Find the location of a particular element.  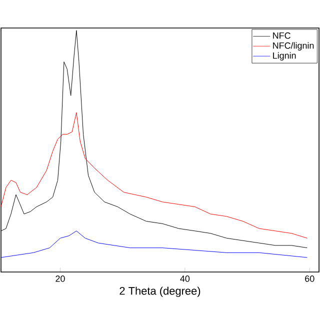

x-tick-label: 60 is located at coordinates (309, 279).